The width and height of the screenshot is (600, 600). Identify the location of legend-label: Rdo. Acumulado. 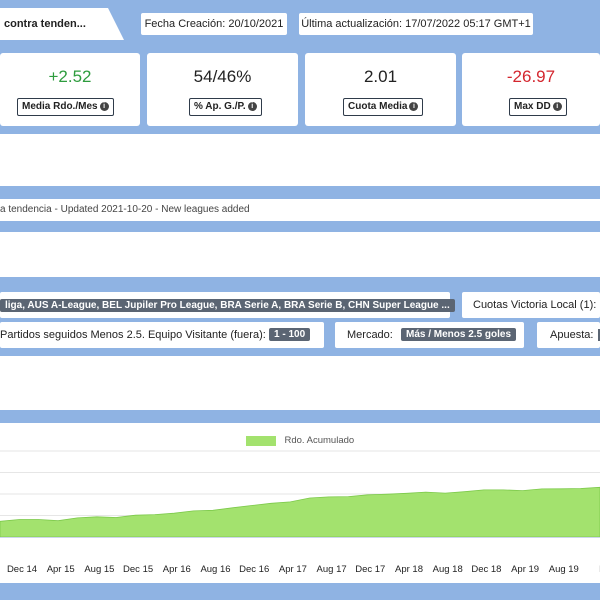
(319, 441).